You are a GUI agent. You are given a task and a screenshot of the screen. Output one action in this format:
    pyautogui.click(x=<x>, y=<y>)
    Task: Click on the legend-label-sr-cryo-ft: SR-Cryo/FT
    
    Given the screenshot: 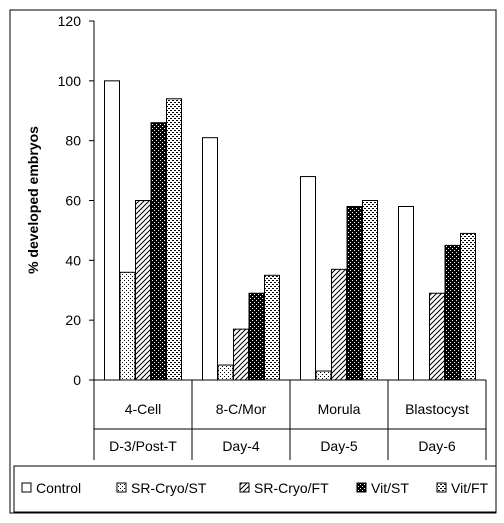 What is the action you would take?
    pyautogui.click(x=291, y=488)
    